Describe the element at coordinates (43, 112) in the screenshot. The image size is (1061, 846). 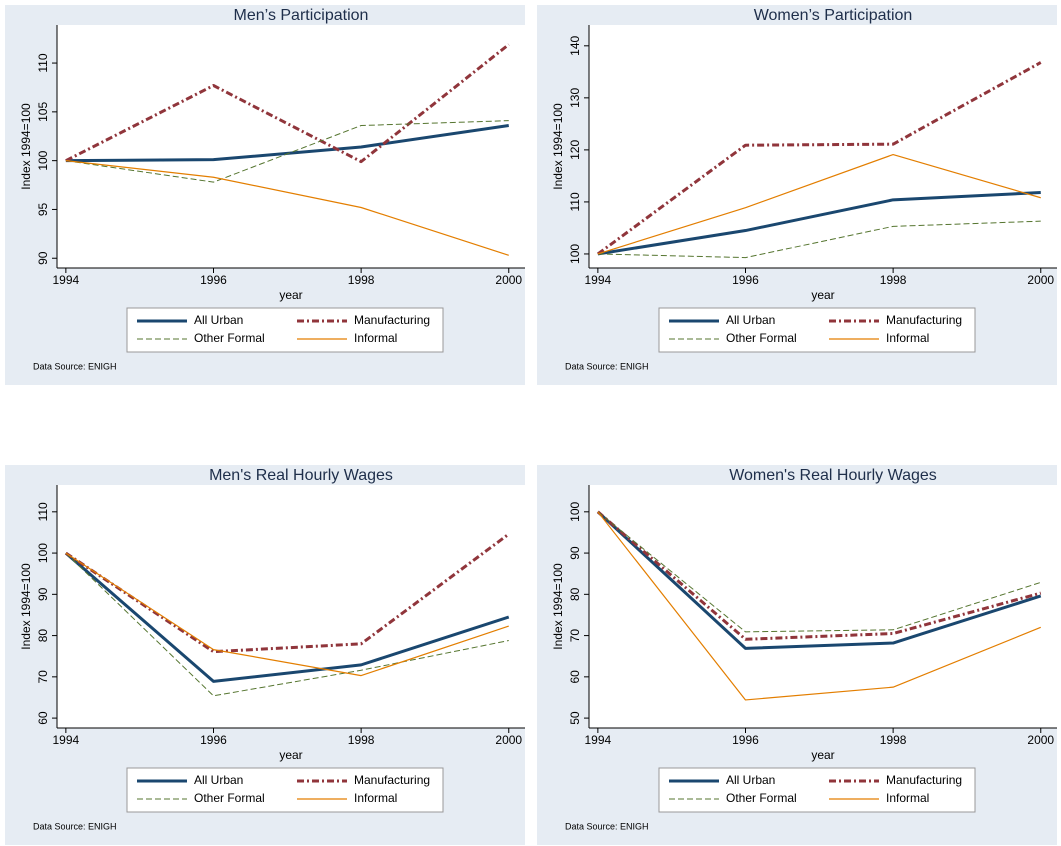
I see `y-tick-label: 105` at that location.